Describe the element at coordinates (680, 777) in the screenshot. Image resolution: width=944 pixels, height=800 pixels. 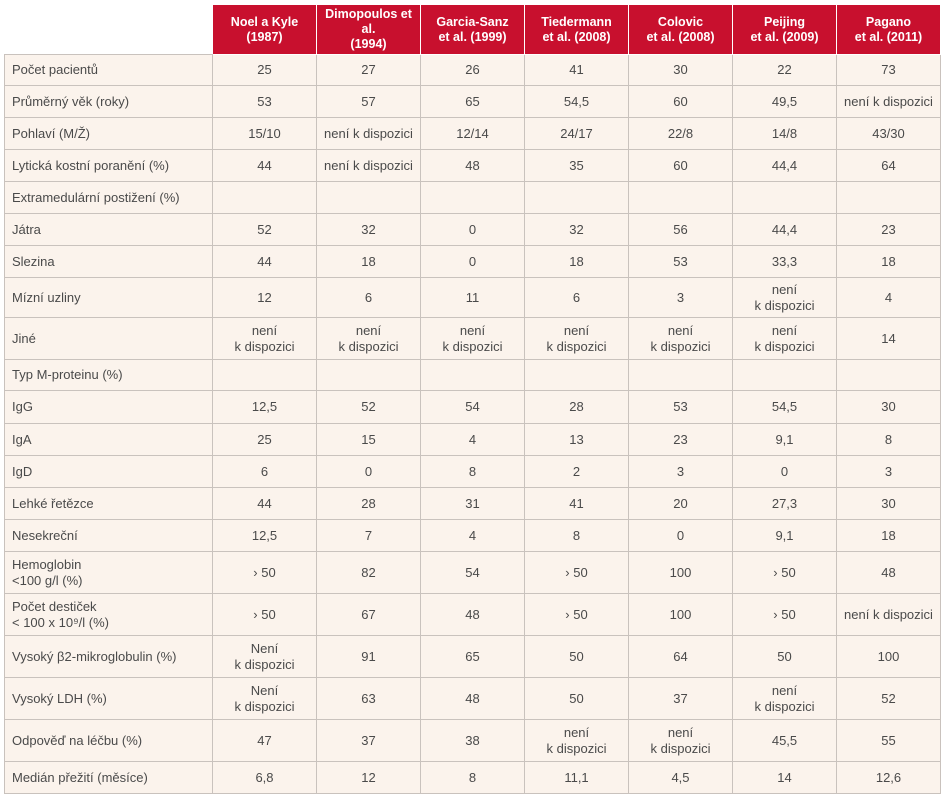
I see `table-cell: 4,5` at that location.